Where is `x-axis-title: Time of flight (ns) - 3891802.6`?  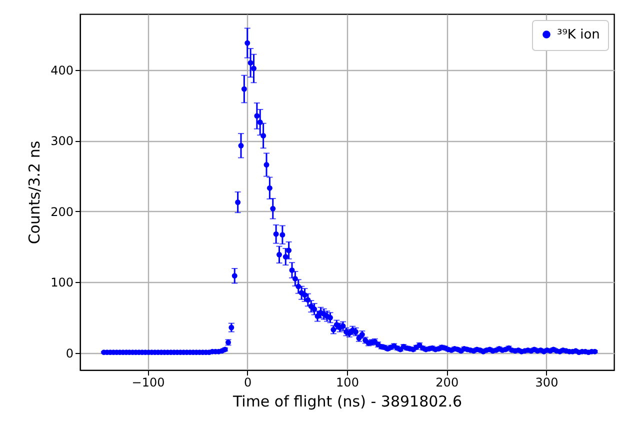
x-axis-title: Time of flight (ns) - 3891802.6 is located at coordinates (347, 401).